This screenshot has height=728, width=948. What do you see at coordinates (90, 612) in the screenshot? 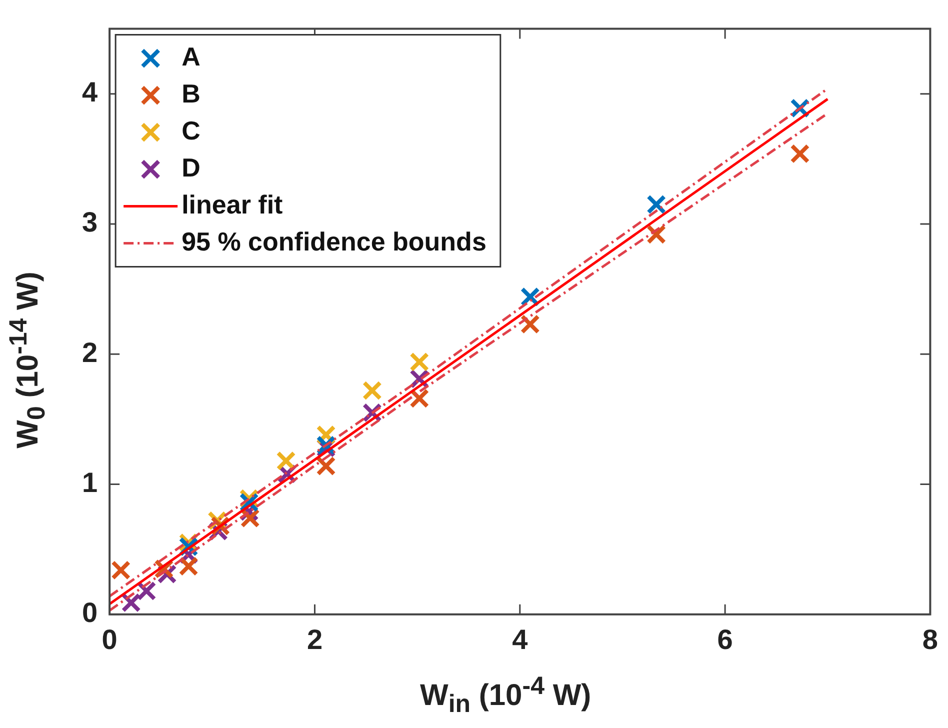
I see `y-tick-label: 0` at bounding box center [90, 612].